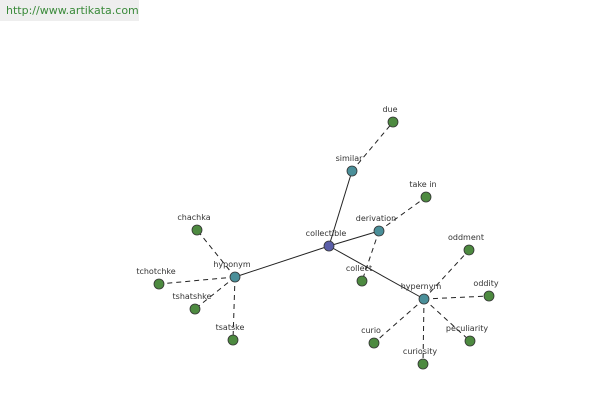  What do you see at coordinates (376, 218) in the screenshot?
I see `node-label: derivation` at bounding box center [376, 218].